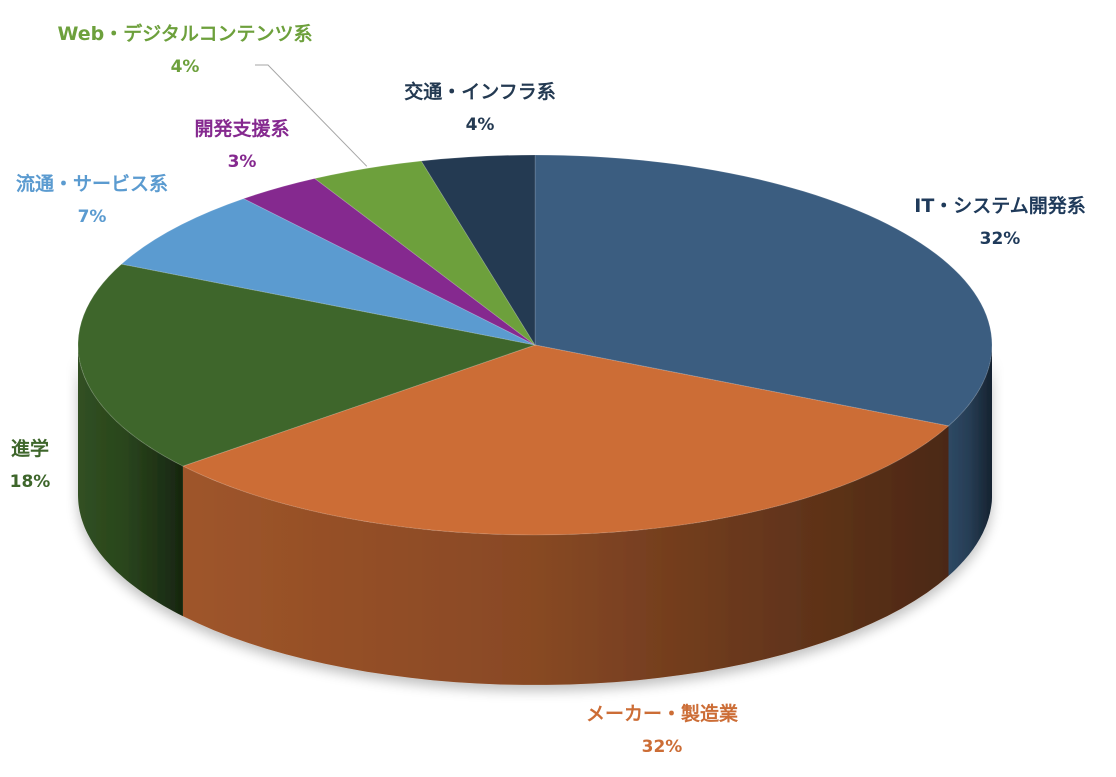 The height and width of the screenshot is (777, 1116). What do you see at coordinates (970, 460) in the screenshot?
I see `slice-0-side-shade` at bounding box center [970, 460].